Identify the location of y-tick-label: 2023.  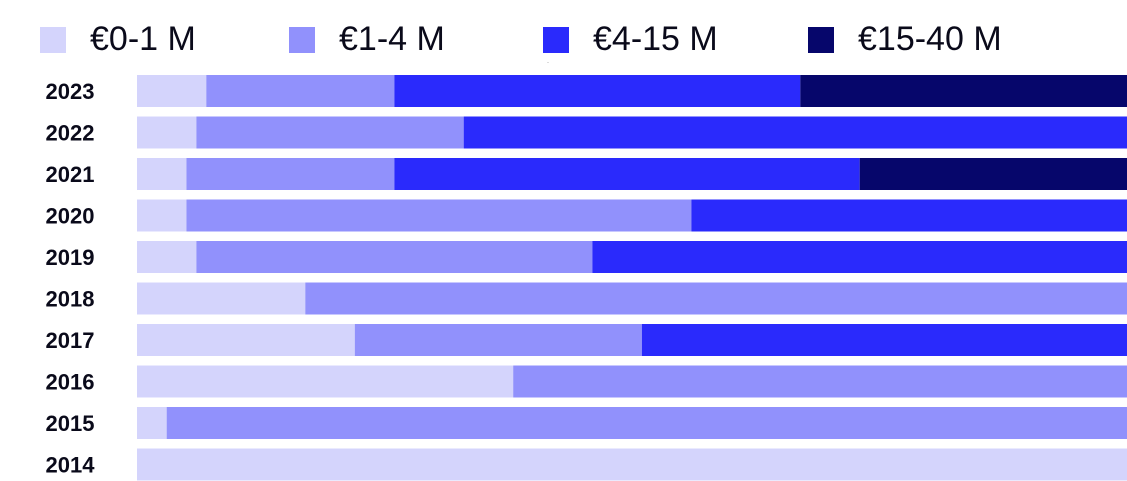
(70, 91).